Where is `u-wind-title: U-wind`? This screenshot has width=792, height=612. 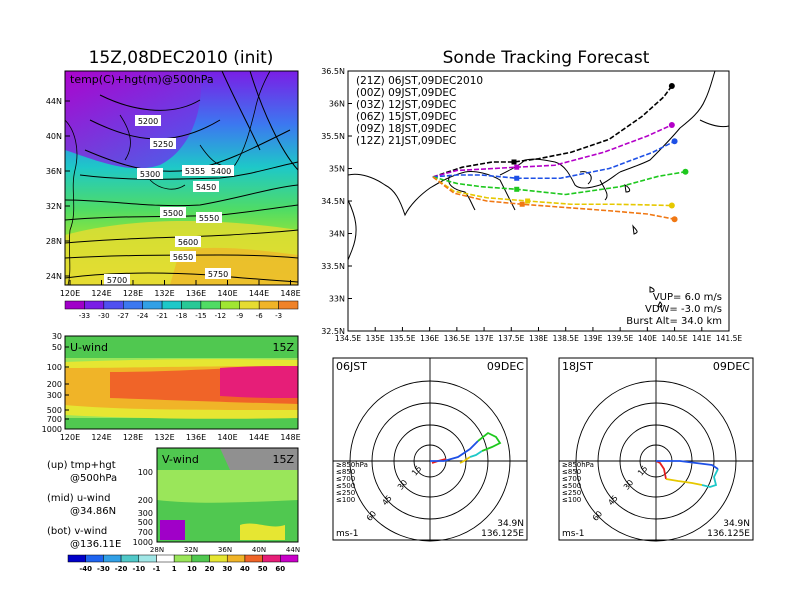 u-wind-title: U-wind is located at coordinates (89, 347).